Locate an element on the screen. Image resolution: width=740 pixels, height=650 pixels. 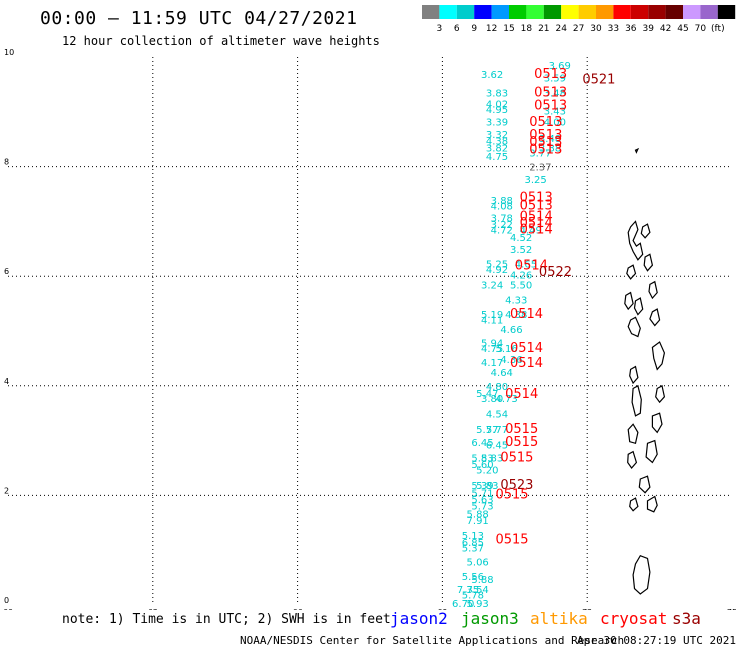
x-tick-label: 63 is located at coordinates (153, 609).